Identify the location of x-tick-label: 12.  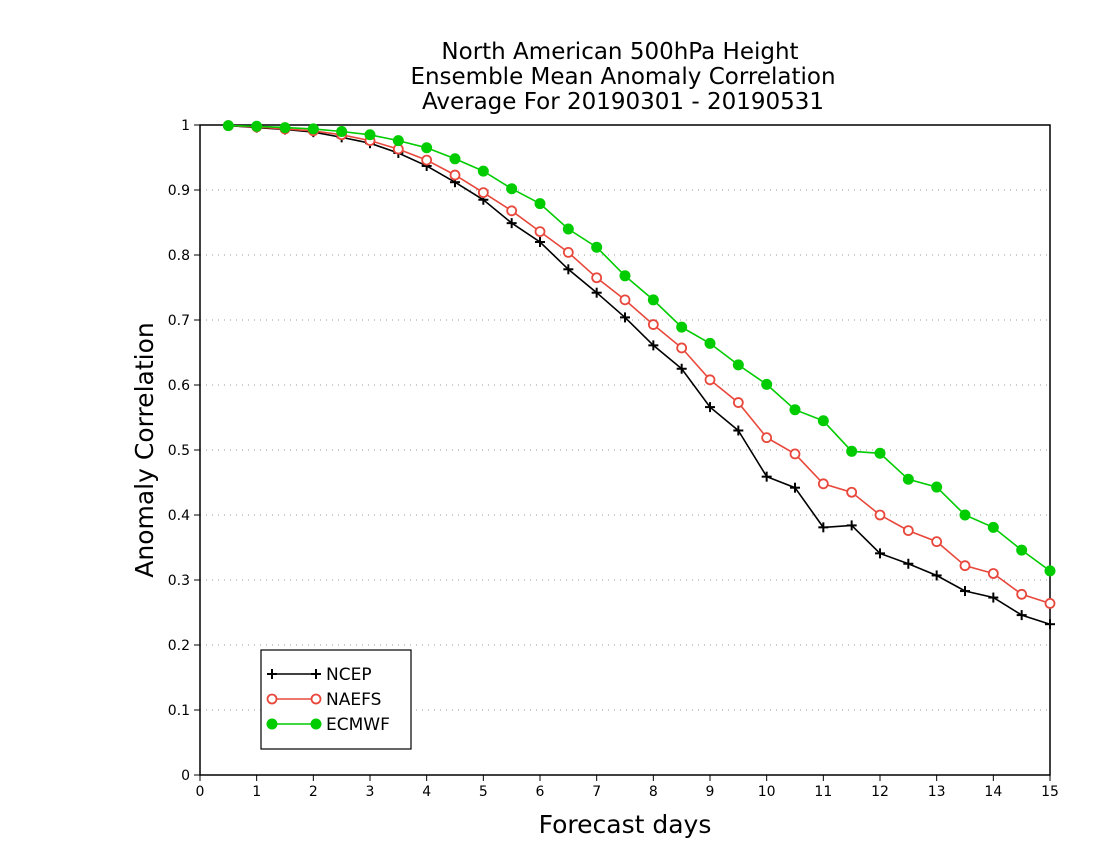
(880, 792).